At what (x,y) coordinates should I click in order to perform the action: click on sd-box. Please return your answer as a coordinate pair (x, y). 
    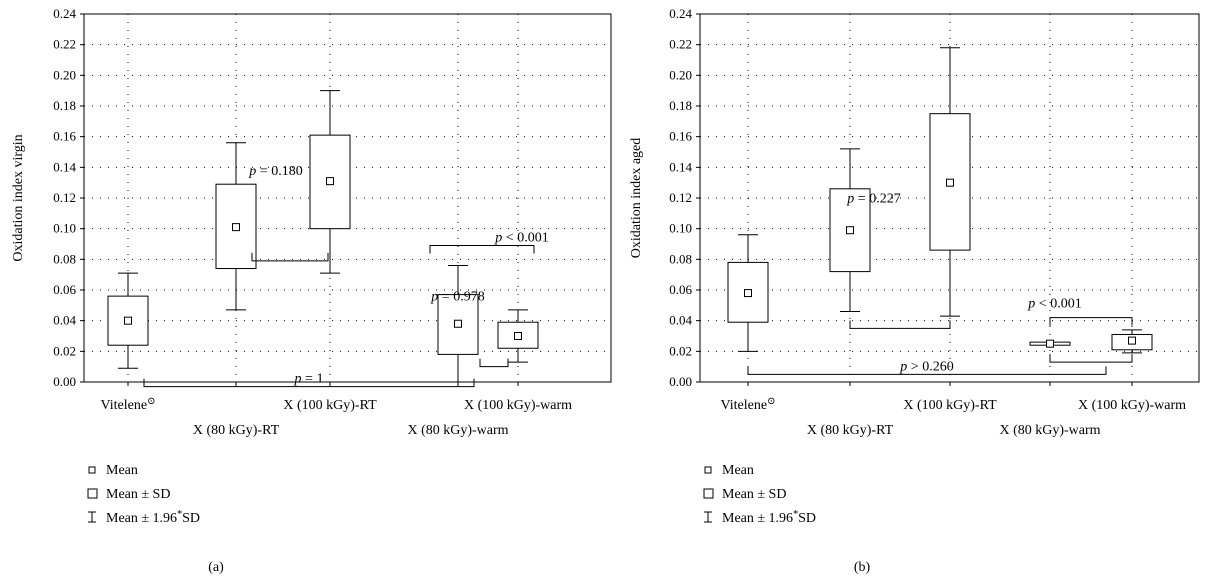
    Looking at the image, I should click on (748, 292).